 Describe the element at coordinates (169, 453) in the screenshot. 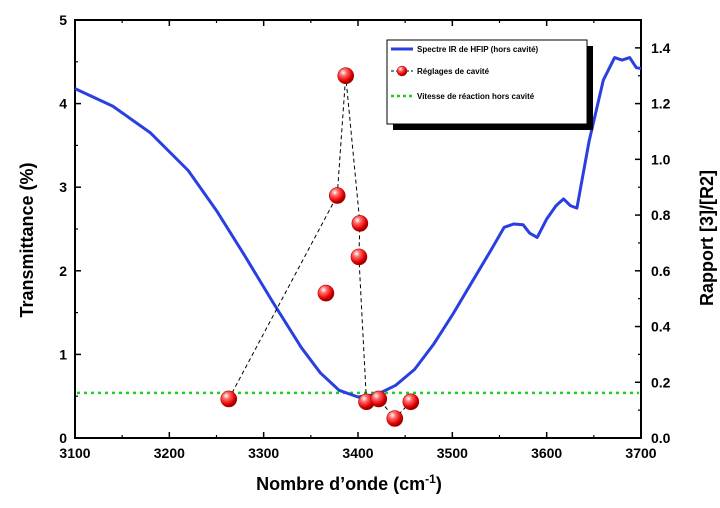

I see `x-tick-label: 3200` at that location.